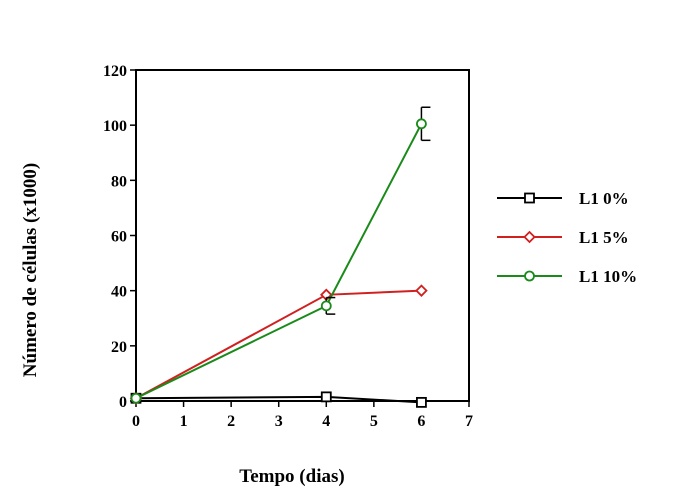  Describe the element at coordinates (604, 237) in the screenshot. I see `legend-label: L1 5%` at that location.